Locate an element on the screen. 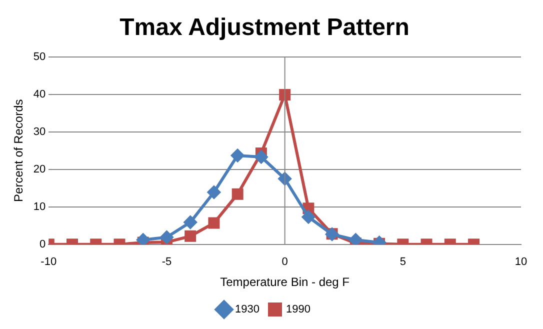  y-tick-label: 30 is located at coordinates (39, 132).